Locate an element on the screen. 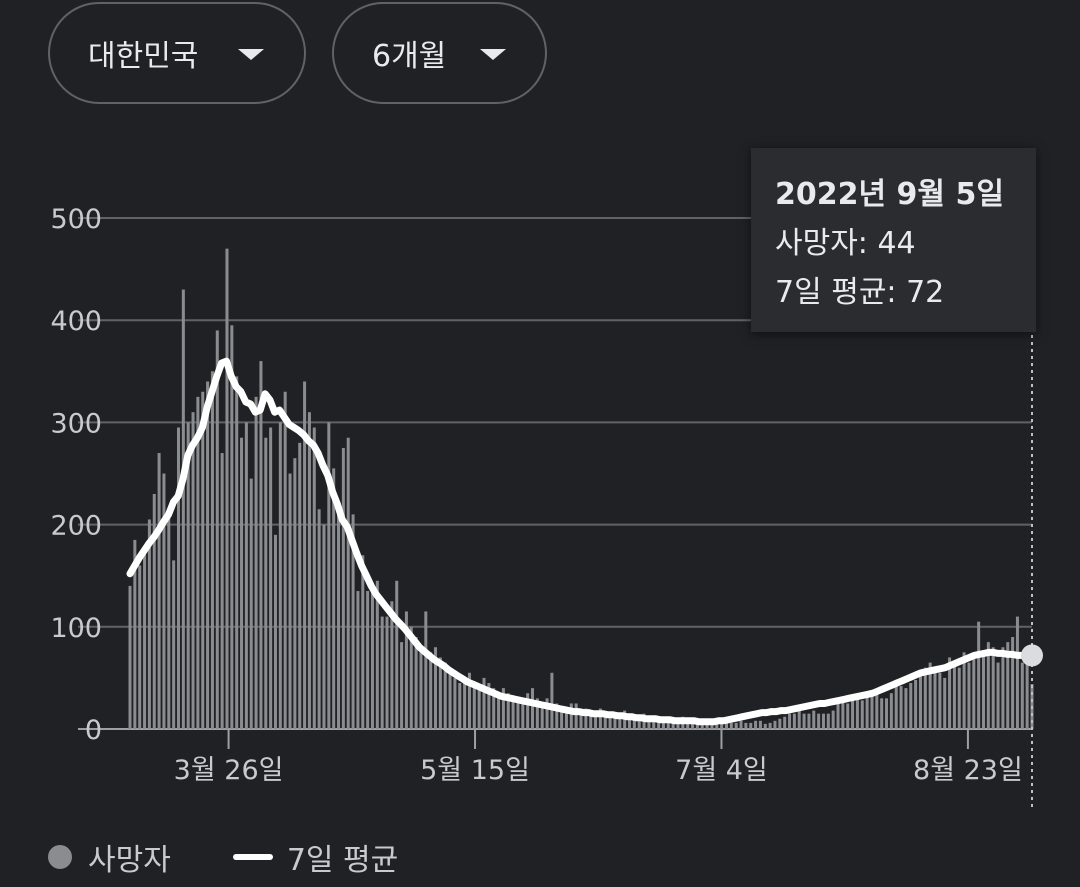 The width and height of the screenshot is (1080, 887). highlight-point is located at coordinates (1032, 655).